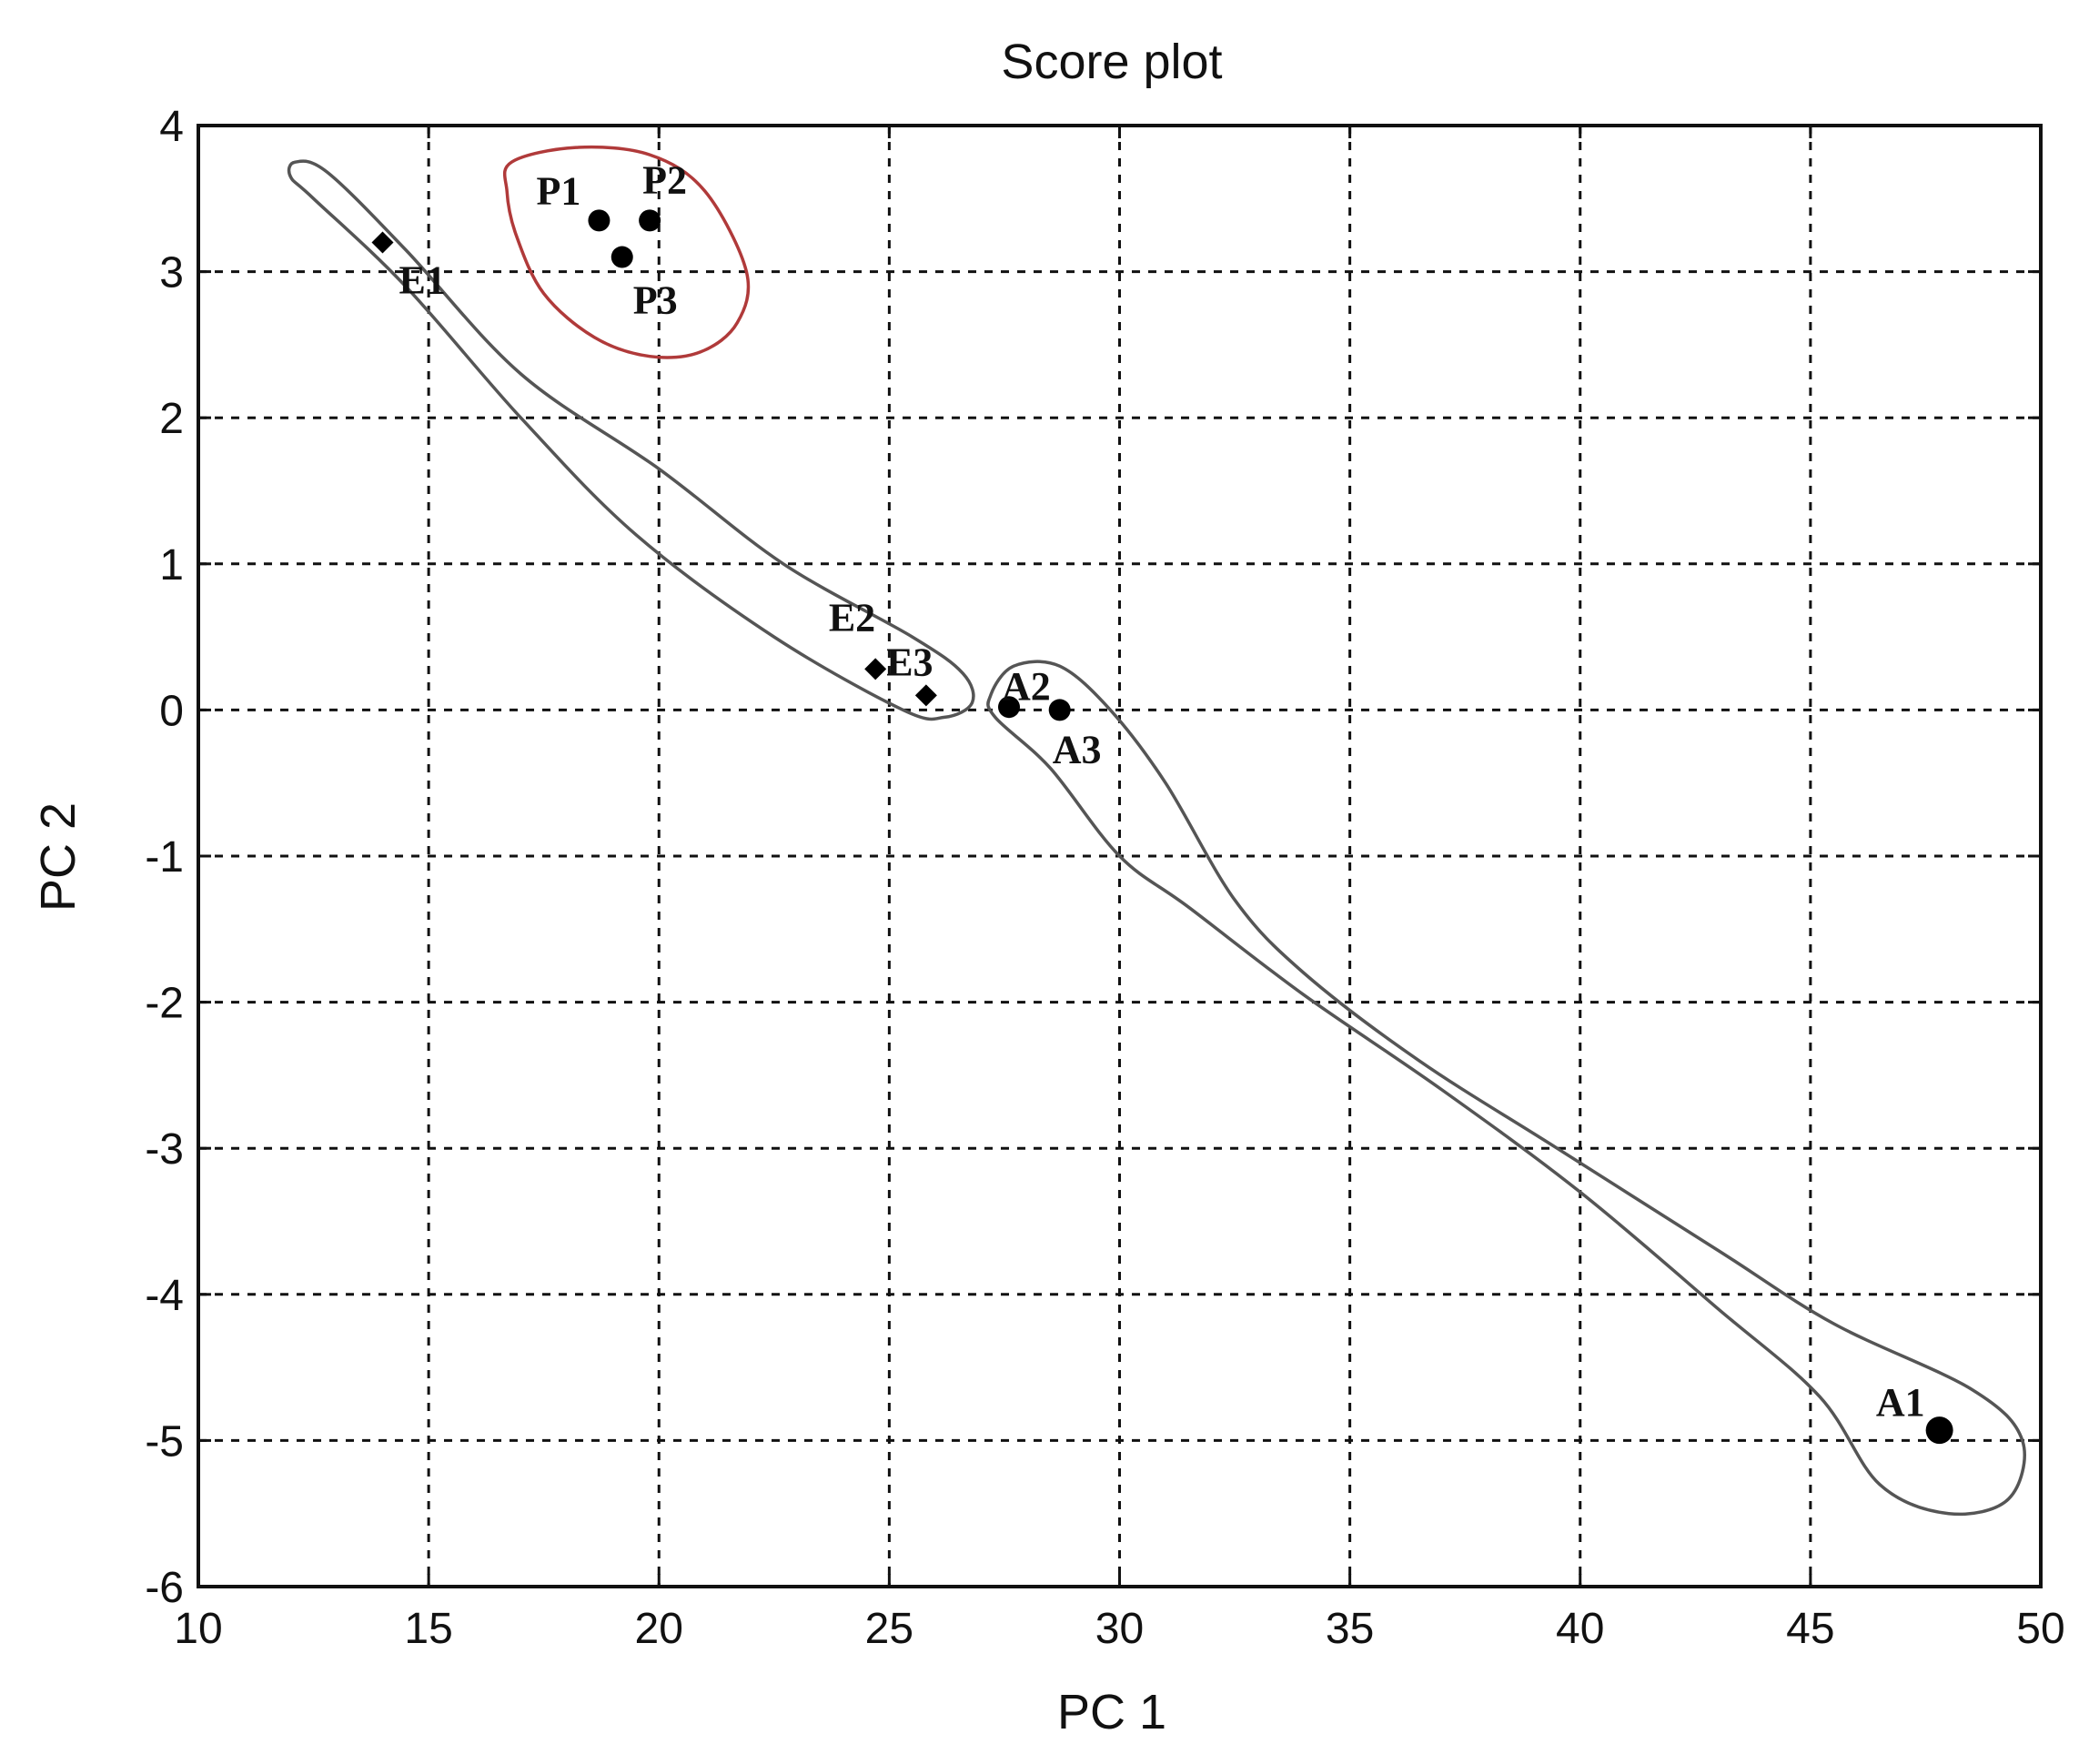  What do you see at coordinates (1112, 1712) in the screenshot?
I see `x-axis-label: PC 1` at bounding box center [1112, 1712].